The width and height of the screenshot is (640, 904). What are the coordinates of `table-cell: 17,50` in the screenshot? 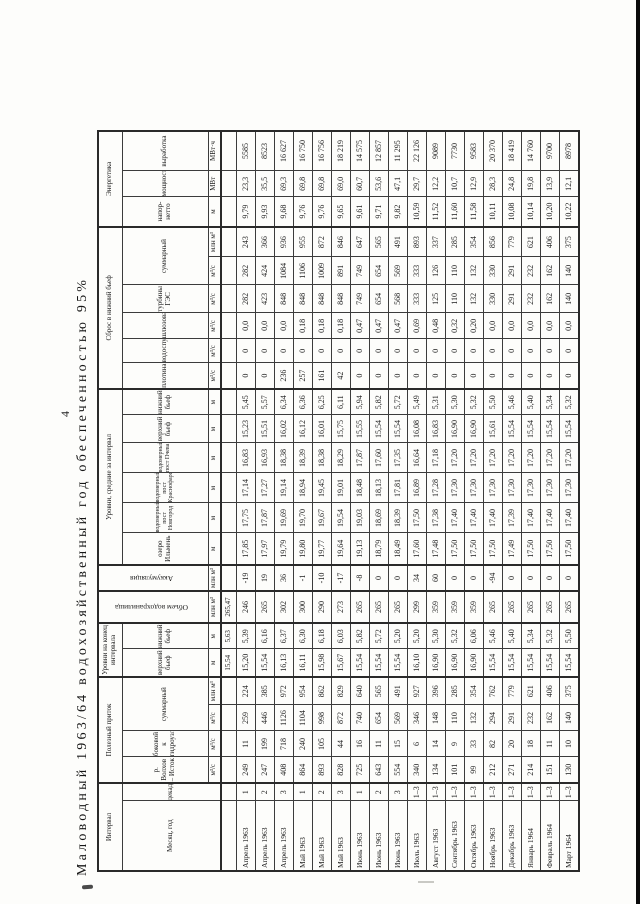 It's located at (455, 548).